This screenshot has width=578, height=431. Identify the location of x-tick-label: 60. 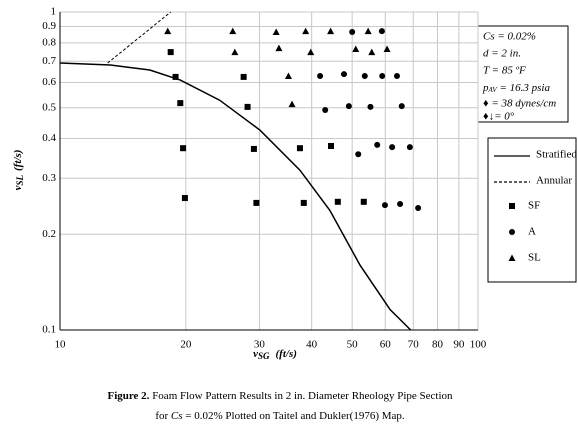
(386, 345).